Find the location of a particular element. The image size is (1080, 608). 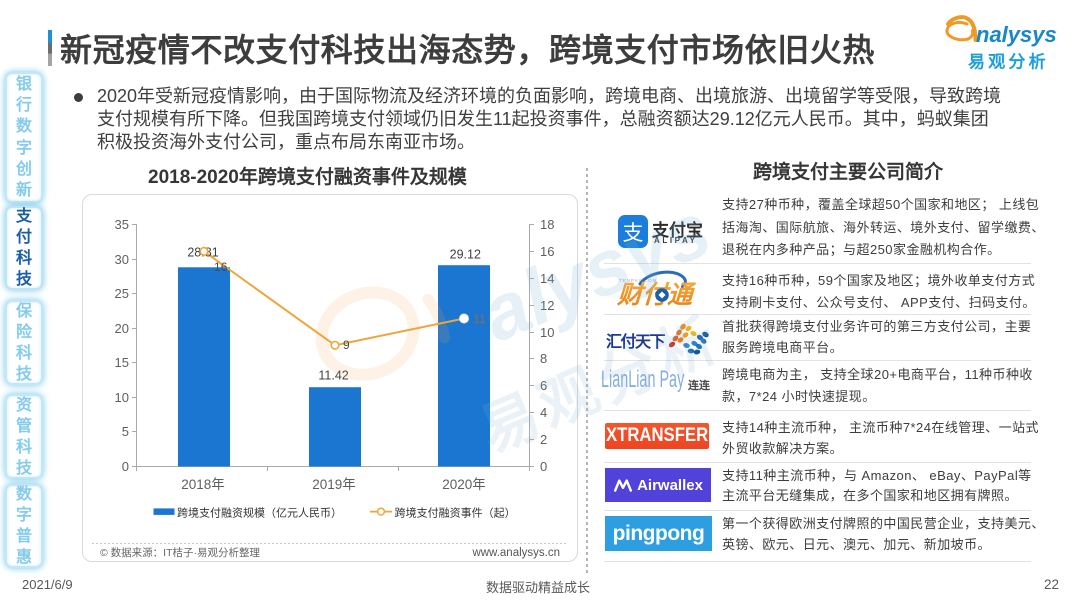

svg-text: www.analysys.cn is located at coordinates (515, 553).